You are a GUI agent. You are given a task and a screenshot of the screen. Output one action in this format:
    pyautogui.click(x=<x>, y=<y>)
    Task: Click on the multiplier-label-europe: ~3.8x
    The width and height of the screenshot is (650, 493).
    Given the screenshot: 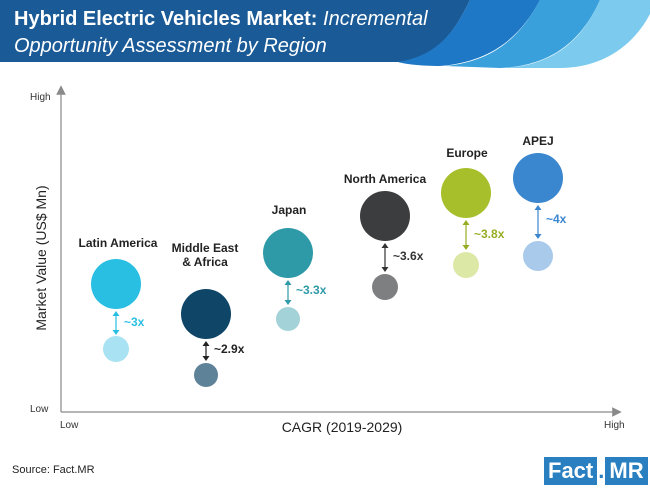 What is the action you would take?
    pyautogui.click(x=489, y=234)
    